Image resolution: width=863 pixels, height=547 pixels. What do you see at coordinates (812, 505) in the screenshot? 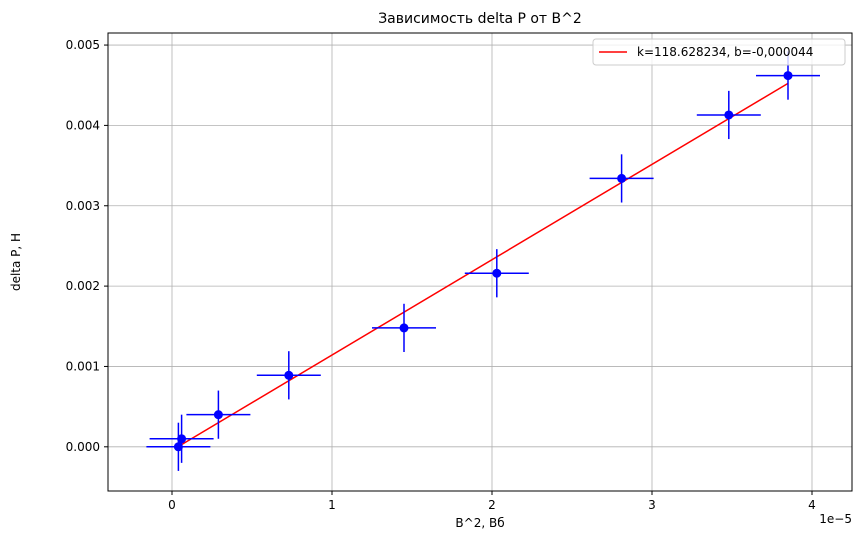
I see `x-tick-label: 4` at bounding box center [812, 505].